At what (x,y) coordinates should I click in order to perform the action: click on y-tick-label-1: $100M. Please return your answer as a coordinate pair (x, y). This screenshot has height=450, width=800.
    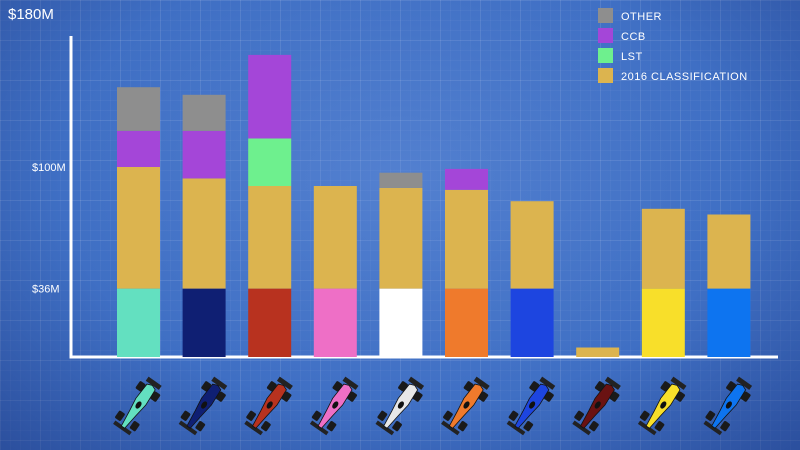
    Looking at the image, I should click on (49, 168).